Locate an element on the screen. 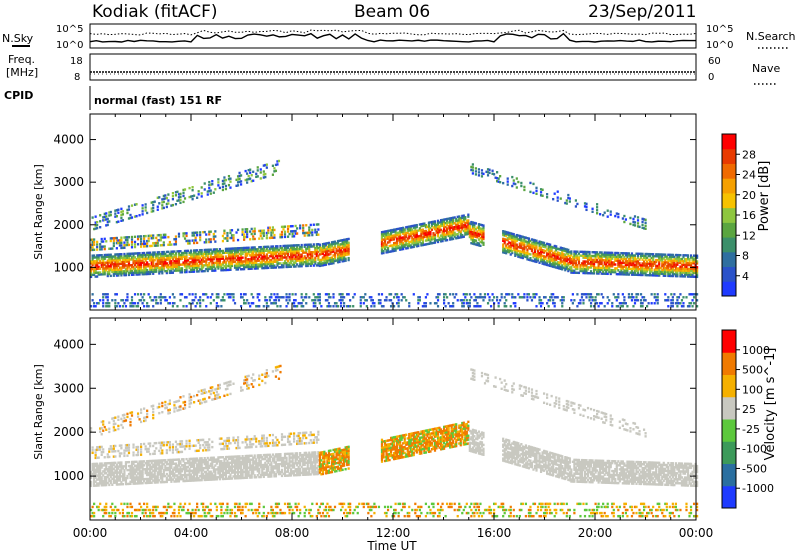 Image resolution: width=800 pixels, height=554 pixels. nsky-label: N.Sky is located at coordinates (18, 38).